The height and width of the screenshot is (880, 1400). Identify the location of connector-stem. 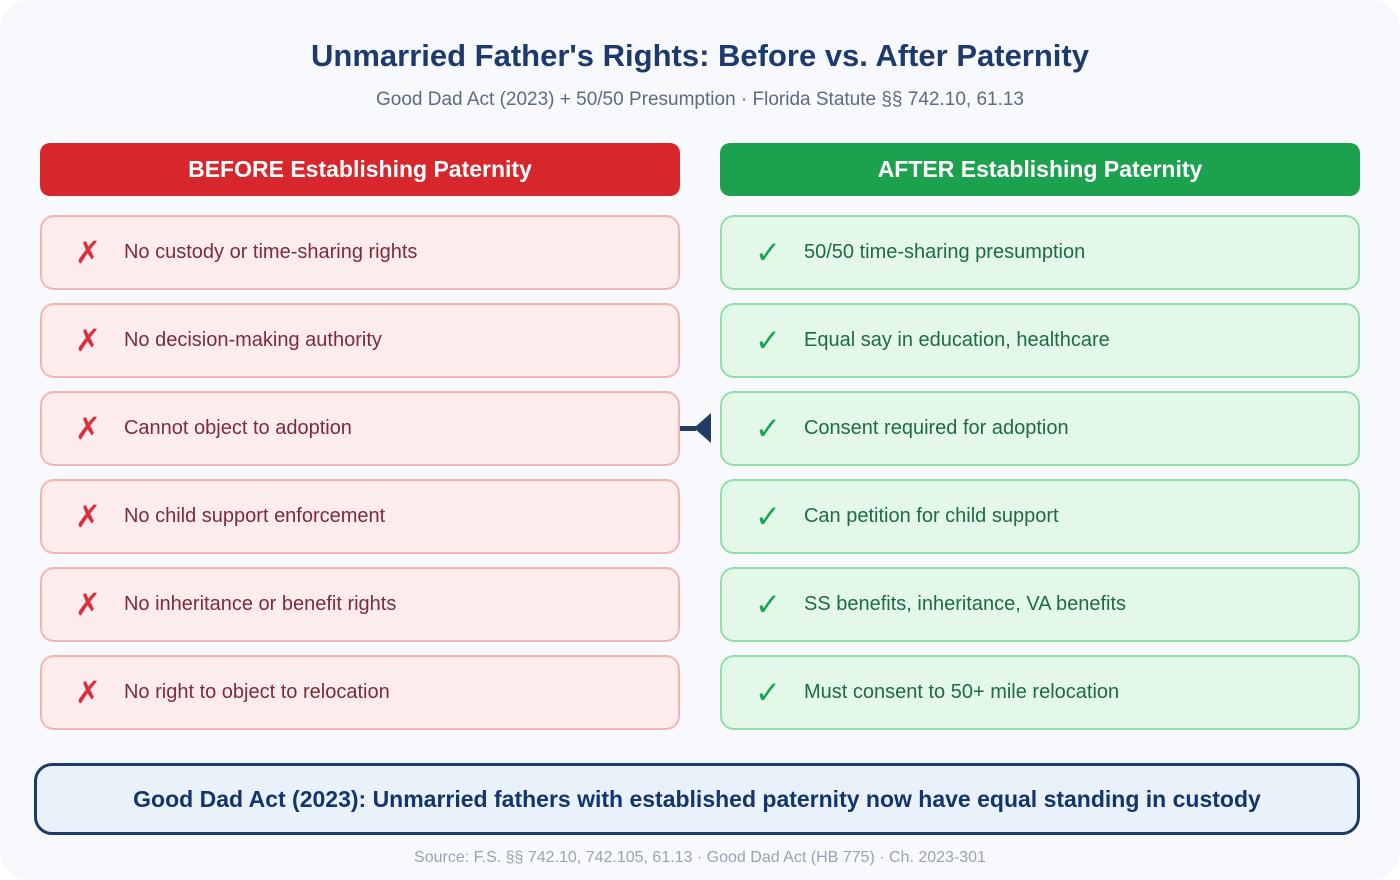
(688, 428).